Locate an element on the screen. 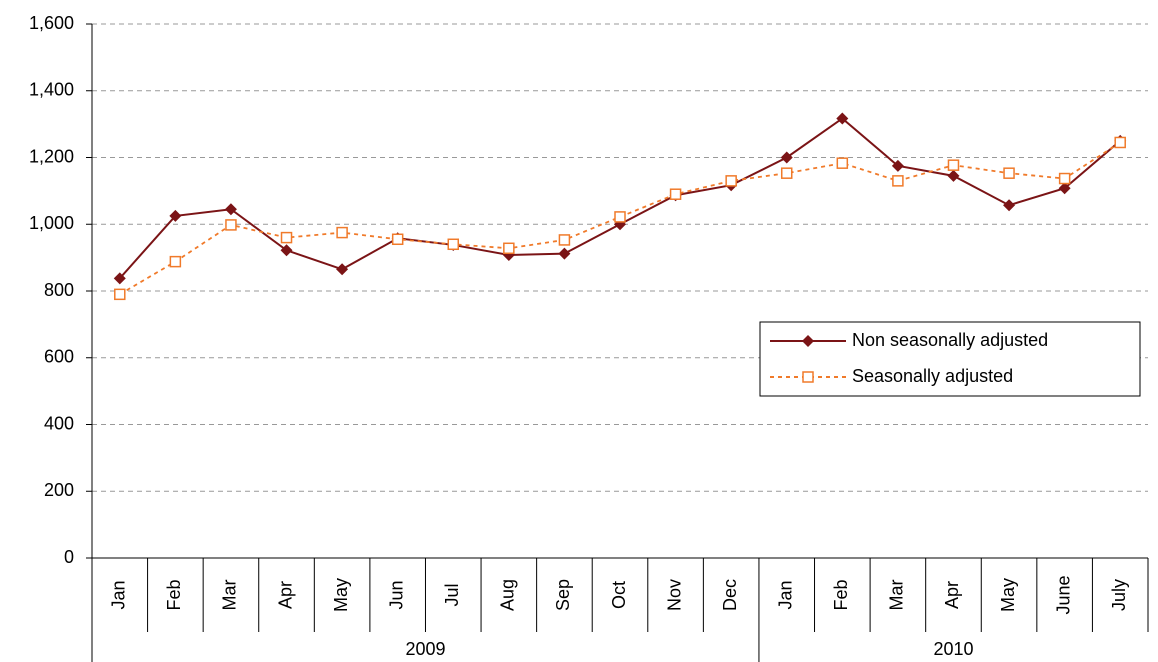 This screenshot has height=662, width=1158. x-tick-label: Aug is located at coordinates (508, 595).